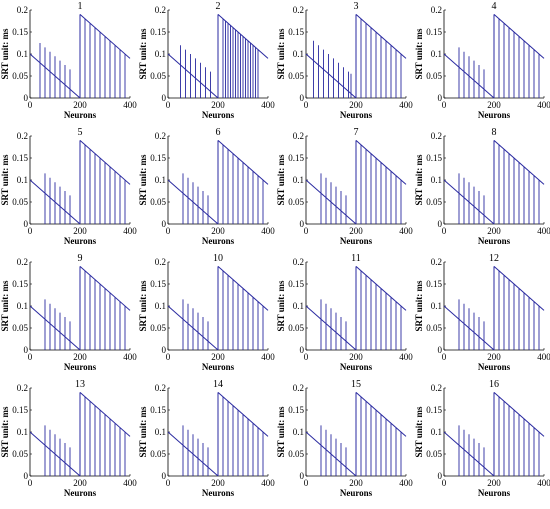 The width and height of the screenshot is (550, 509). What do you see at coordinates (494, 132) in the screenshot?
I see `panel-title: 8` at bounding box center [494, 132].